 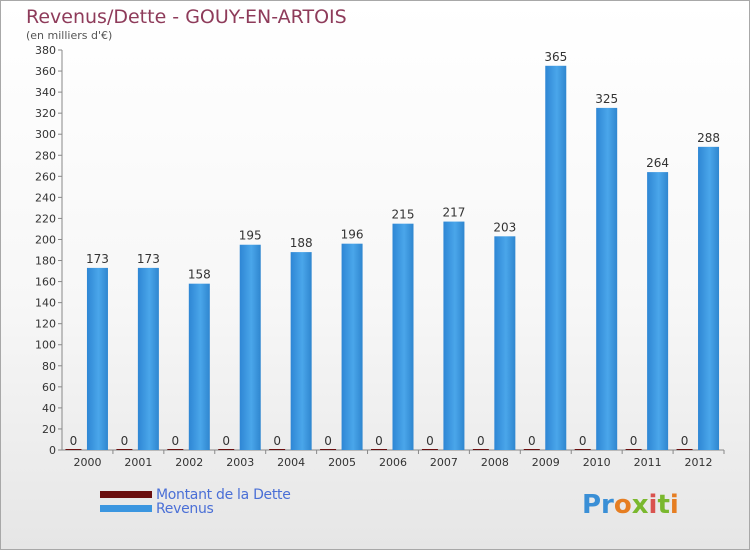 What do you see at coordinates (45, 282) in the screenshot?
I see `y-tick-label: 160` at bounding box center [45, 282].